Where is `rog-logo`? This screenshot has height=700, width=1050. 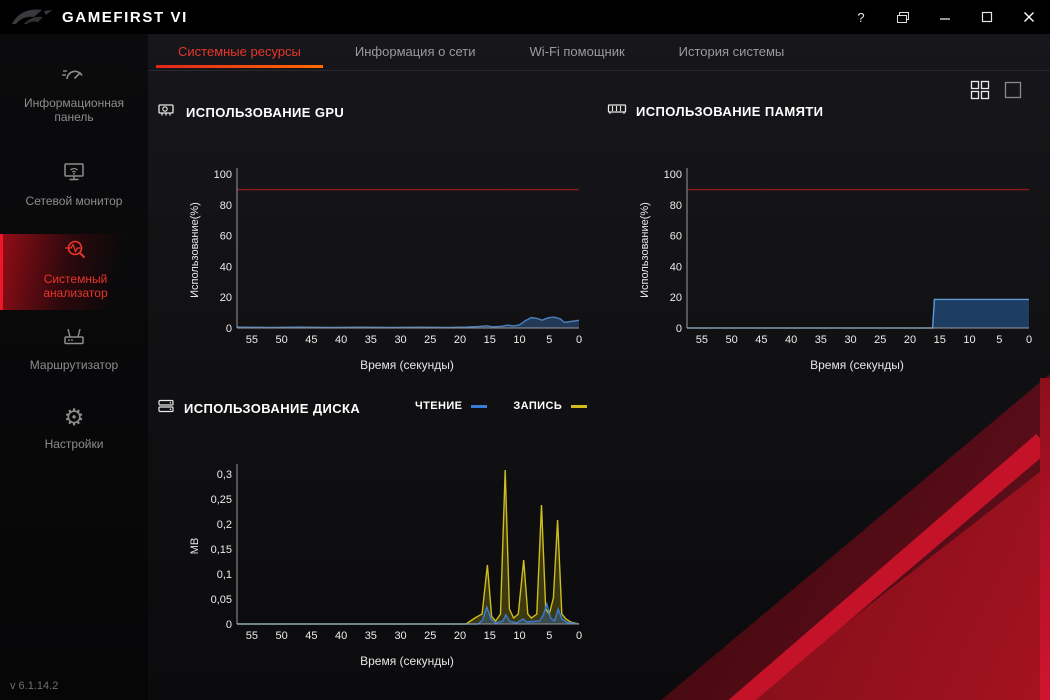 rog-logo is located at coordinates (32, 17).